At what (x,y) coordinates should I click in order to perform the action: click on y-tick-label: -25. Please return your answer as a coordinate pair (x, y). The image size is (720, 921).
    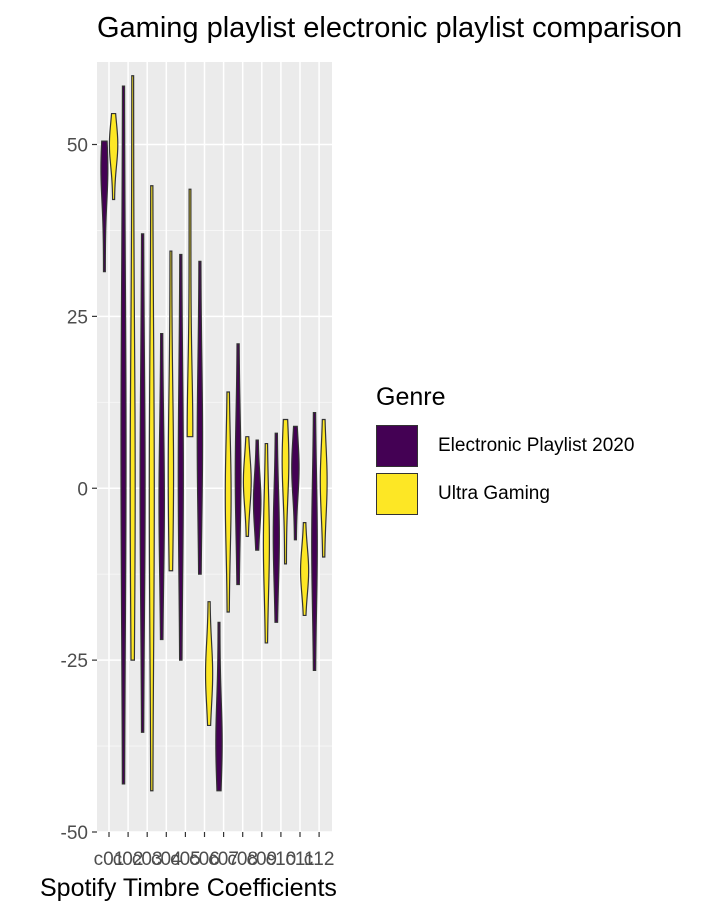
    Looking at the image, I should click on (74, 661).